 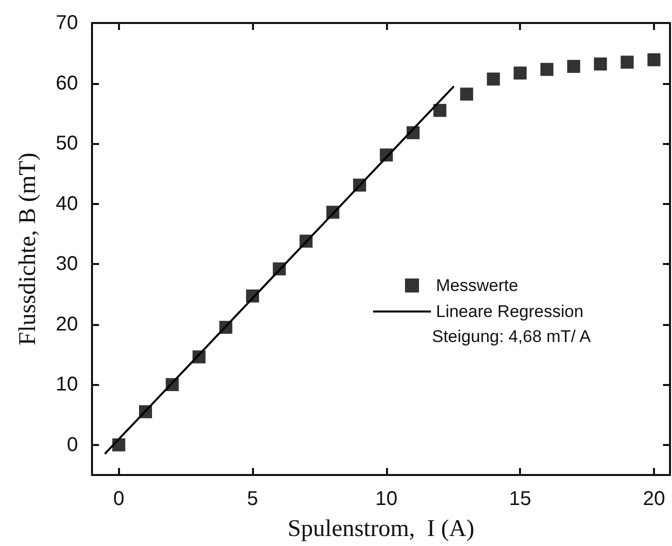 What do you see at coordinates (28, 249) in the screenshot?
I see `y-axis-title: Flussdichte, B (mT)` at bounding box center [28, 249].